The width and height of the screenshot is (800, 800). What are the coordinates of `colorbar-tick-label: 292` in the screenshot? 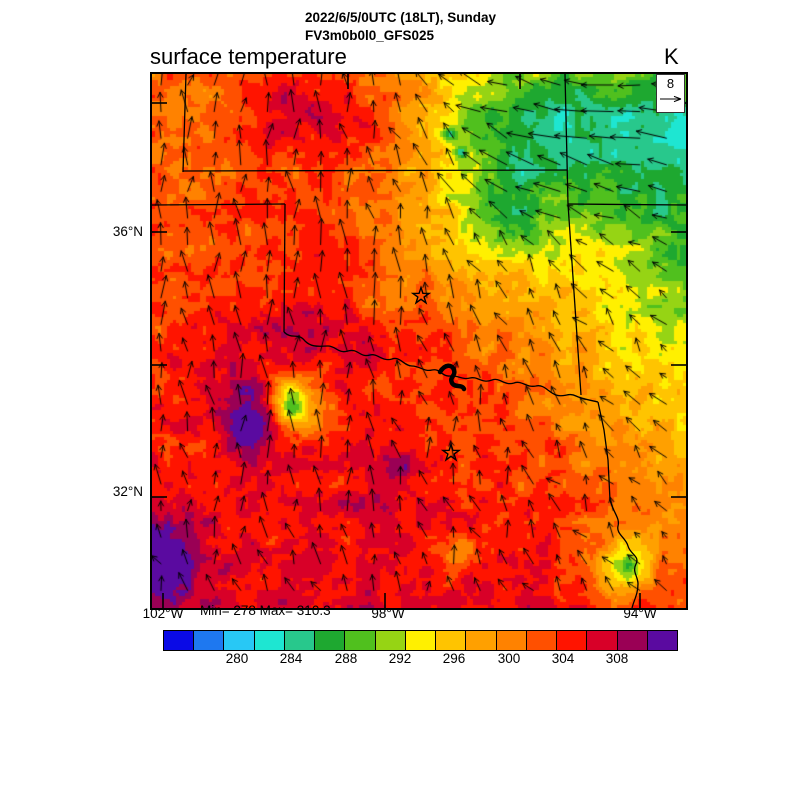 It's located at (400, 658).